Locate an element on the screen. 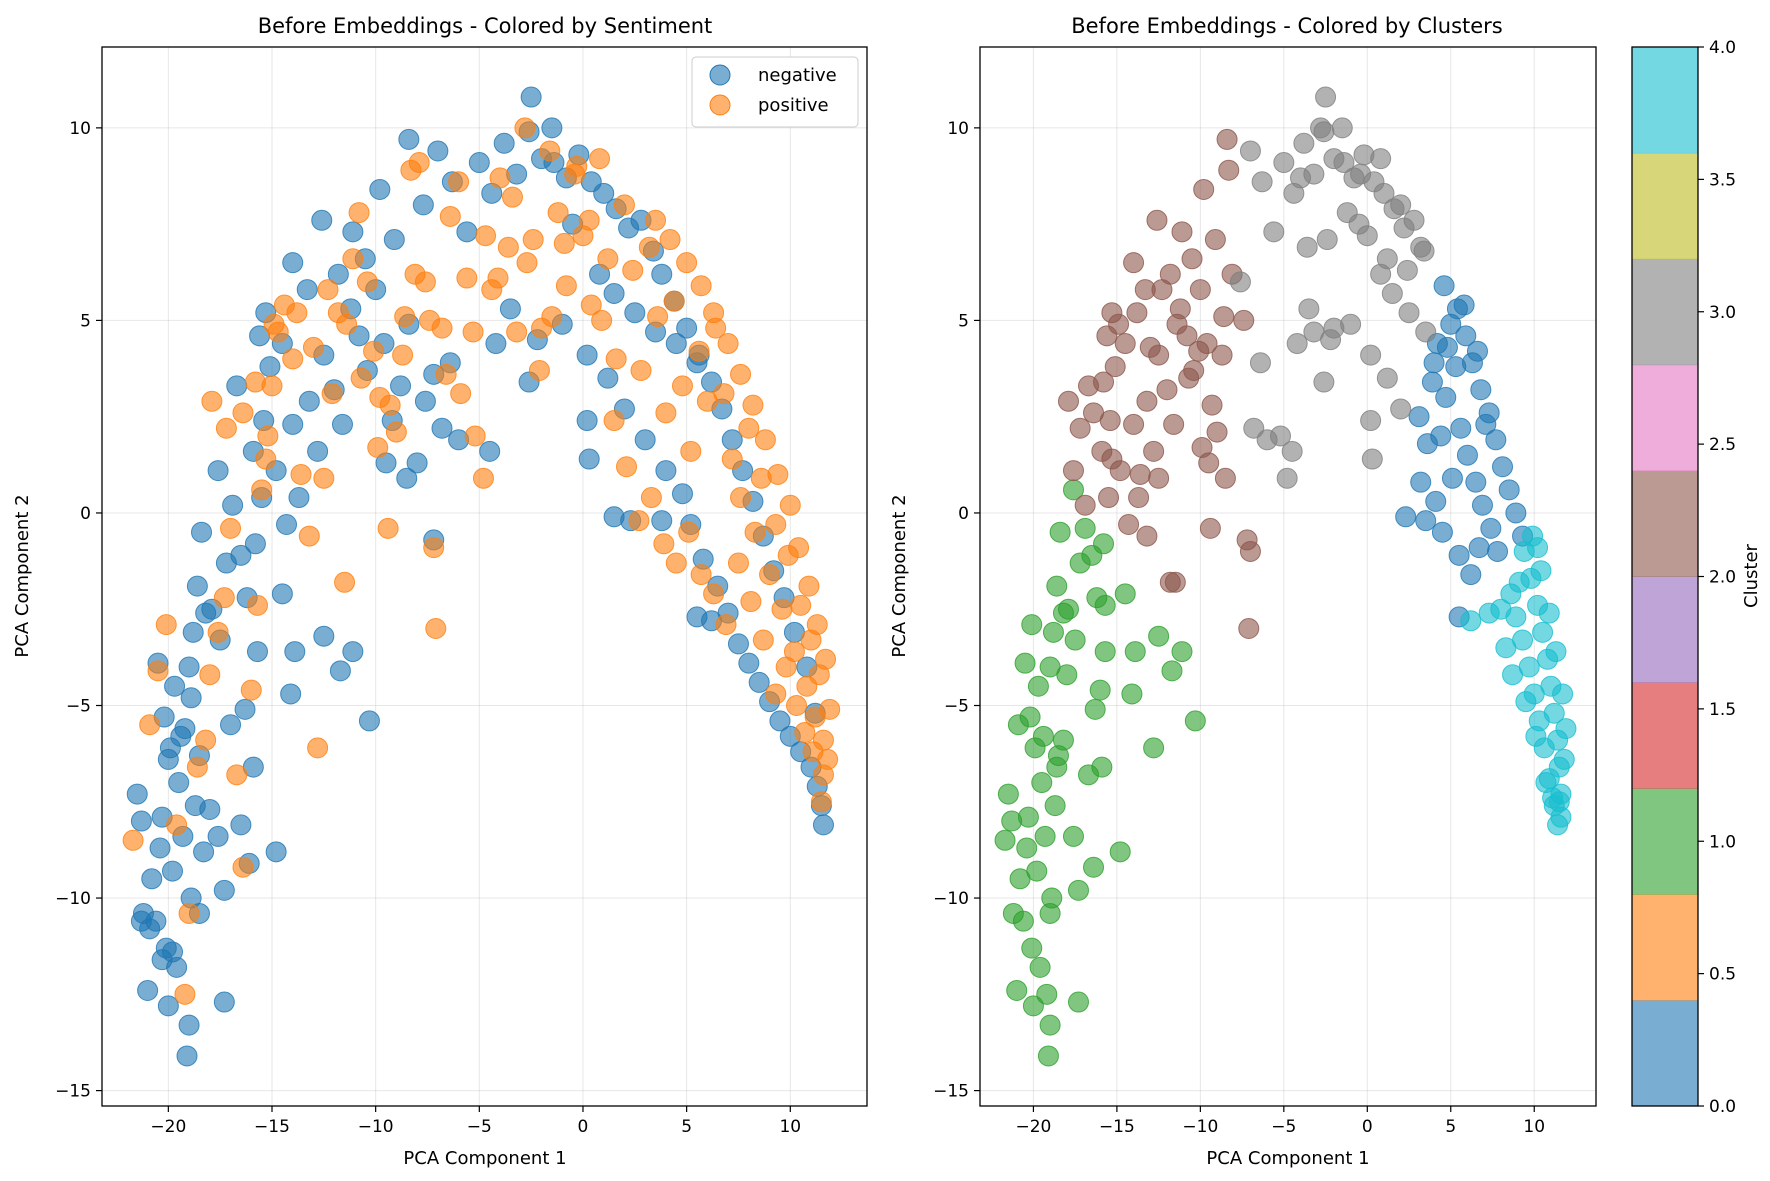 The height and width of the screenshot is (1181, 1770). x-axis-label: PCA Component 1 is located at coordinates (484, 1158).